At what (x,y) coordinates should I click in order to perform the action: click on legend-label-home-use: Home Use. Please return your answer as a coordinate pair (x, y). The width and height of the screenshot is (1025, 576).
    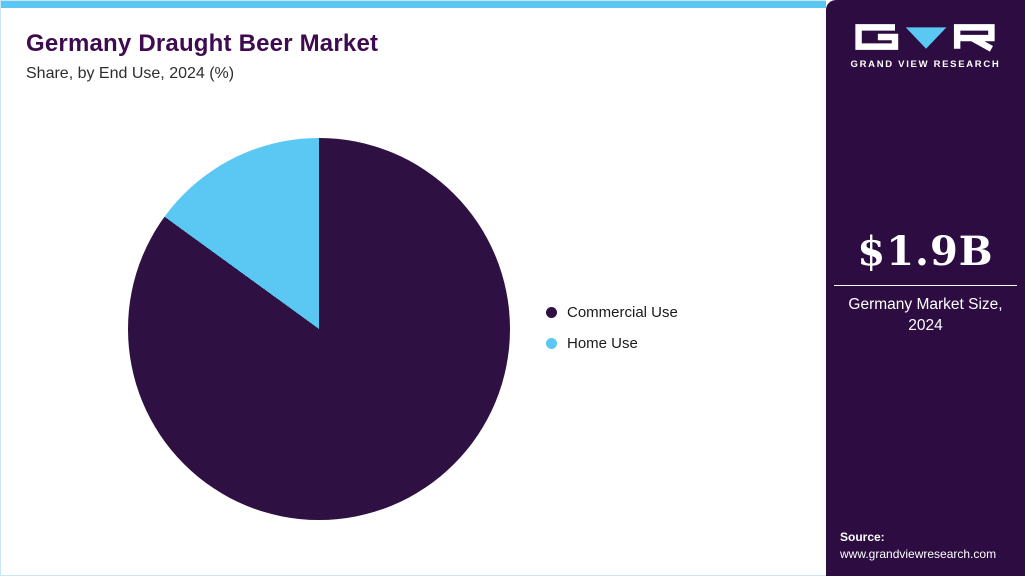
    Looking at the image, I should click on (602, 343).